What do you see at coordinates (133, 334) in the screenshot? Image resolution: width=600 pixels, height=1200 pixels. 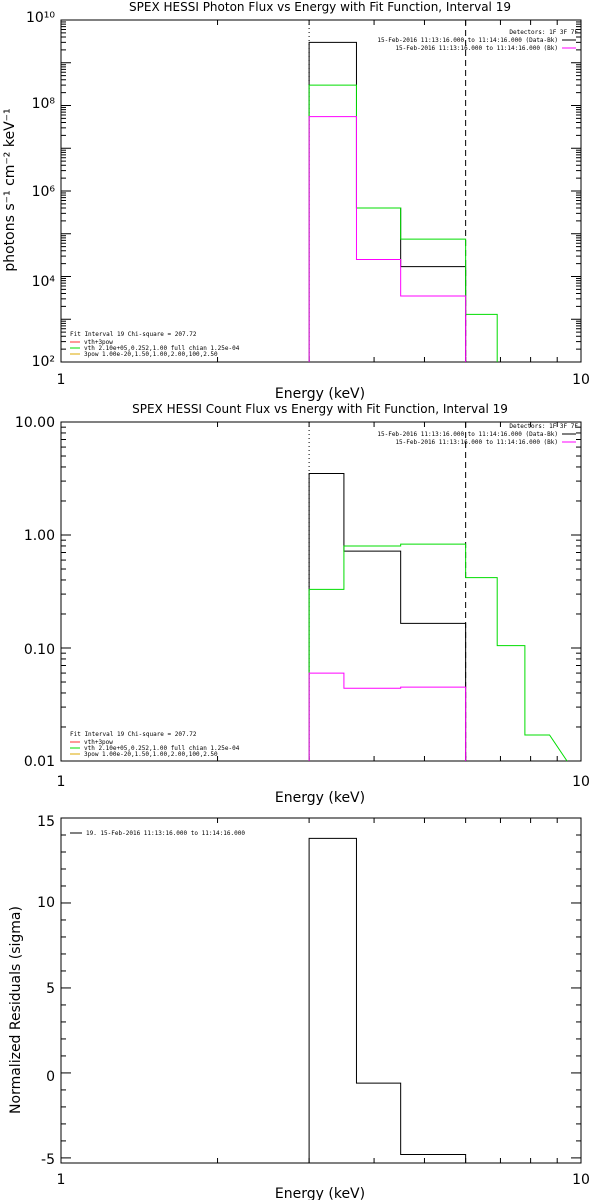 I see `photon-fit-interval: Fit Interval 19 Chi-square = 207.72` at bounding box center [133, 334].